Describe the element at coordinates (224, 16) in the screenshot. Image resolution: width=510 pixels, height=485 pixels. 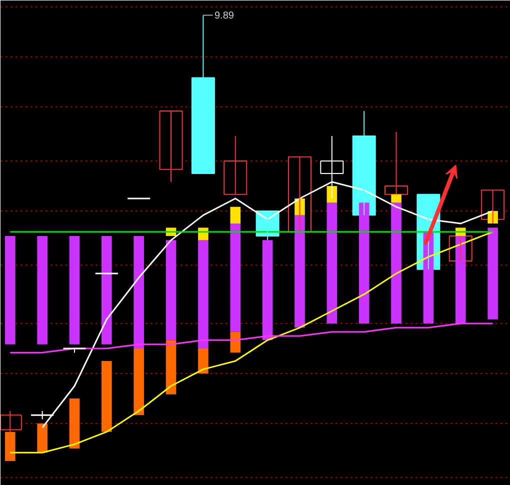
I see `annotation: 9.89` at that location.